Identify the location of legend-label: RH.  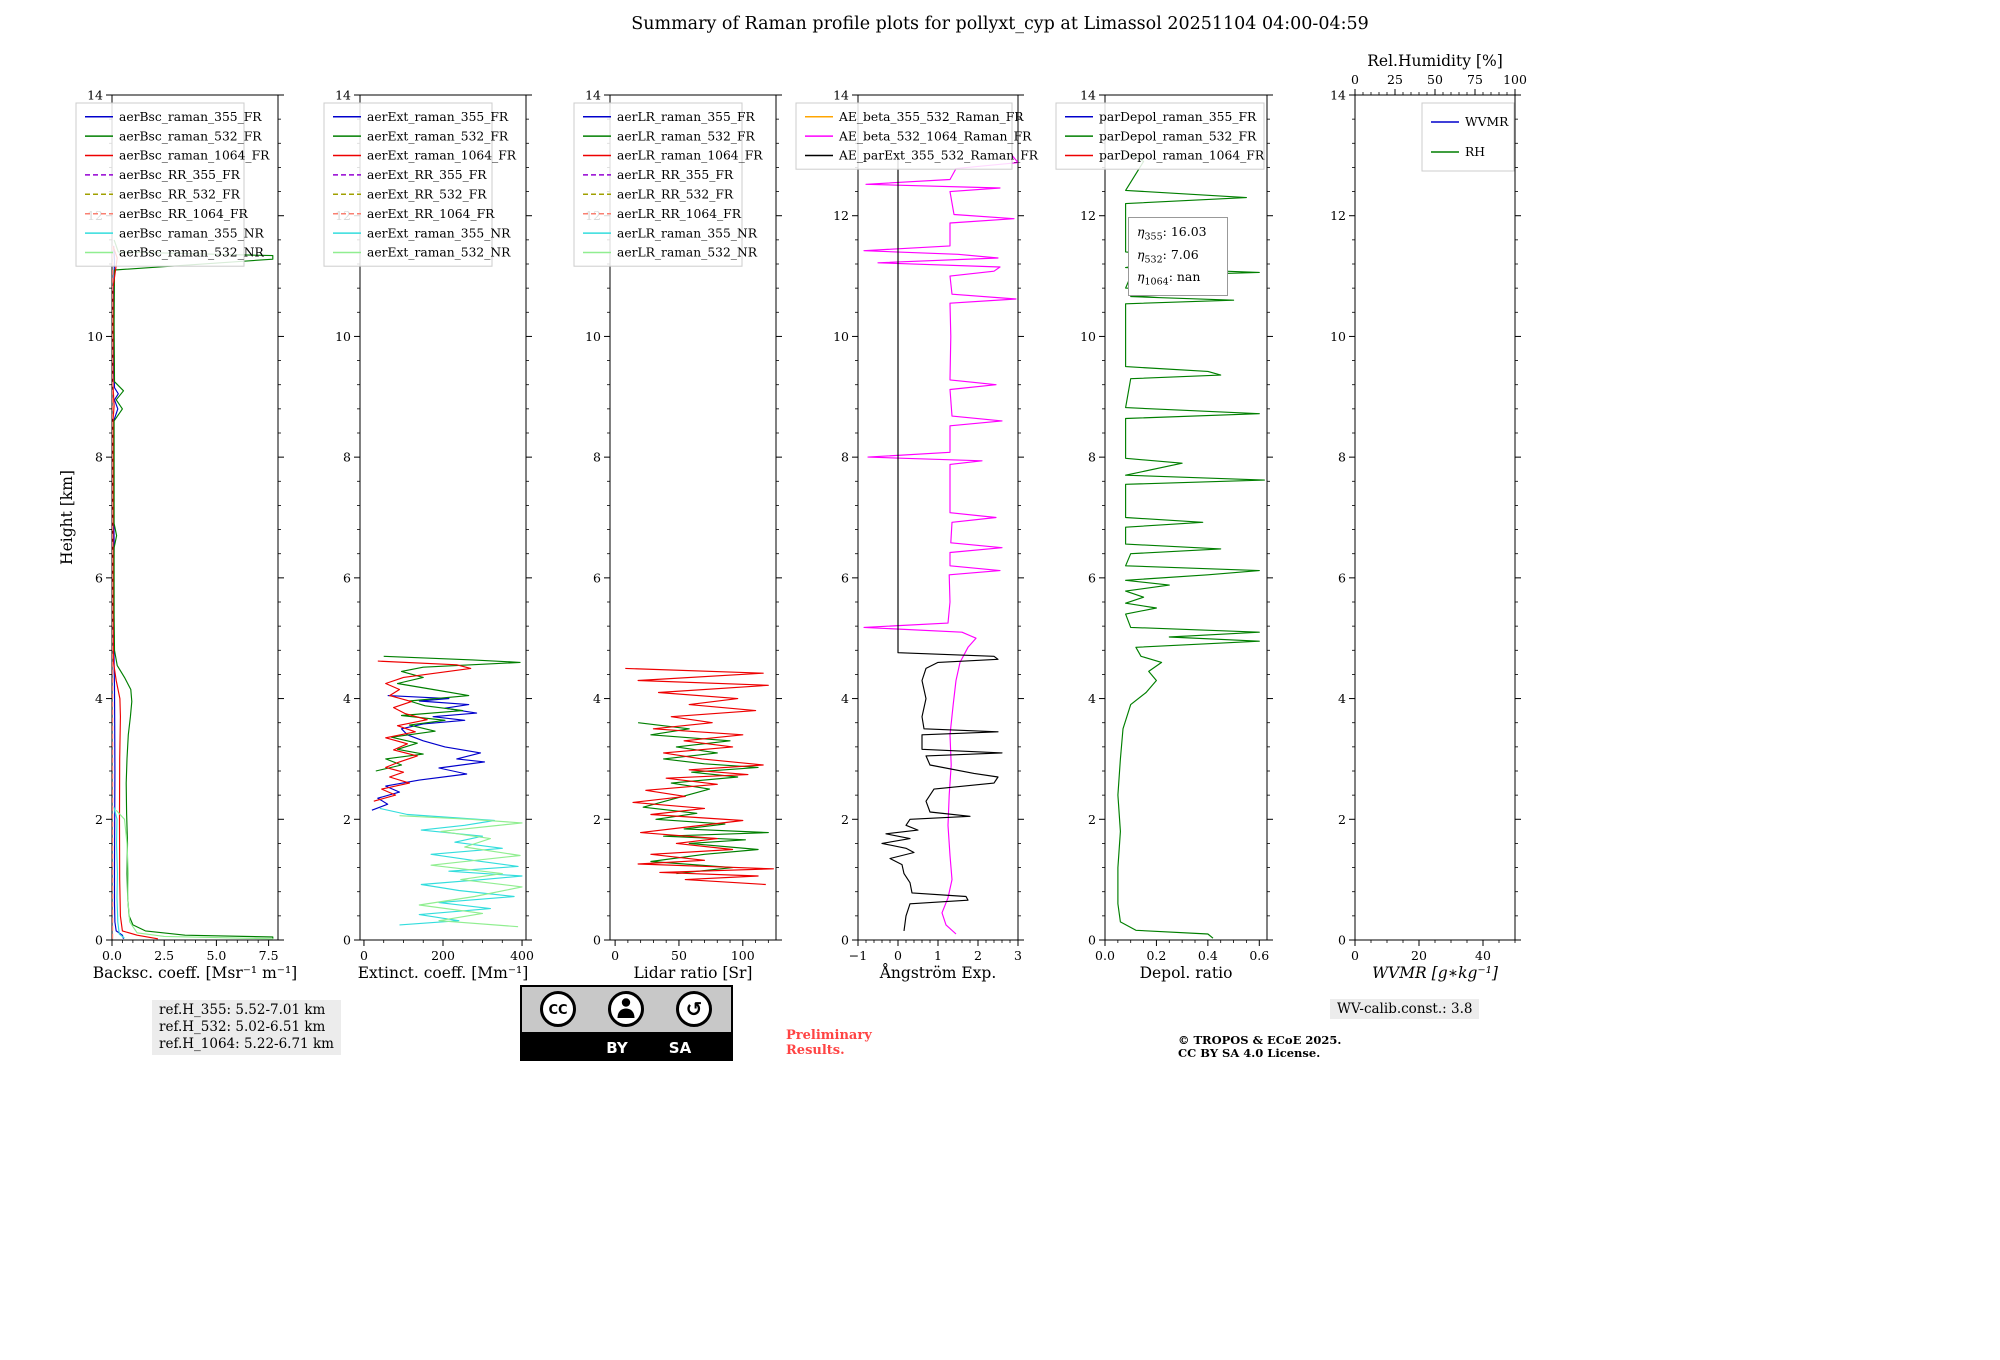
(1475, 152).